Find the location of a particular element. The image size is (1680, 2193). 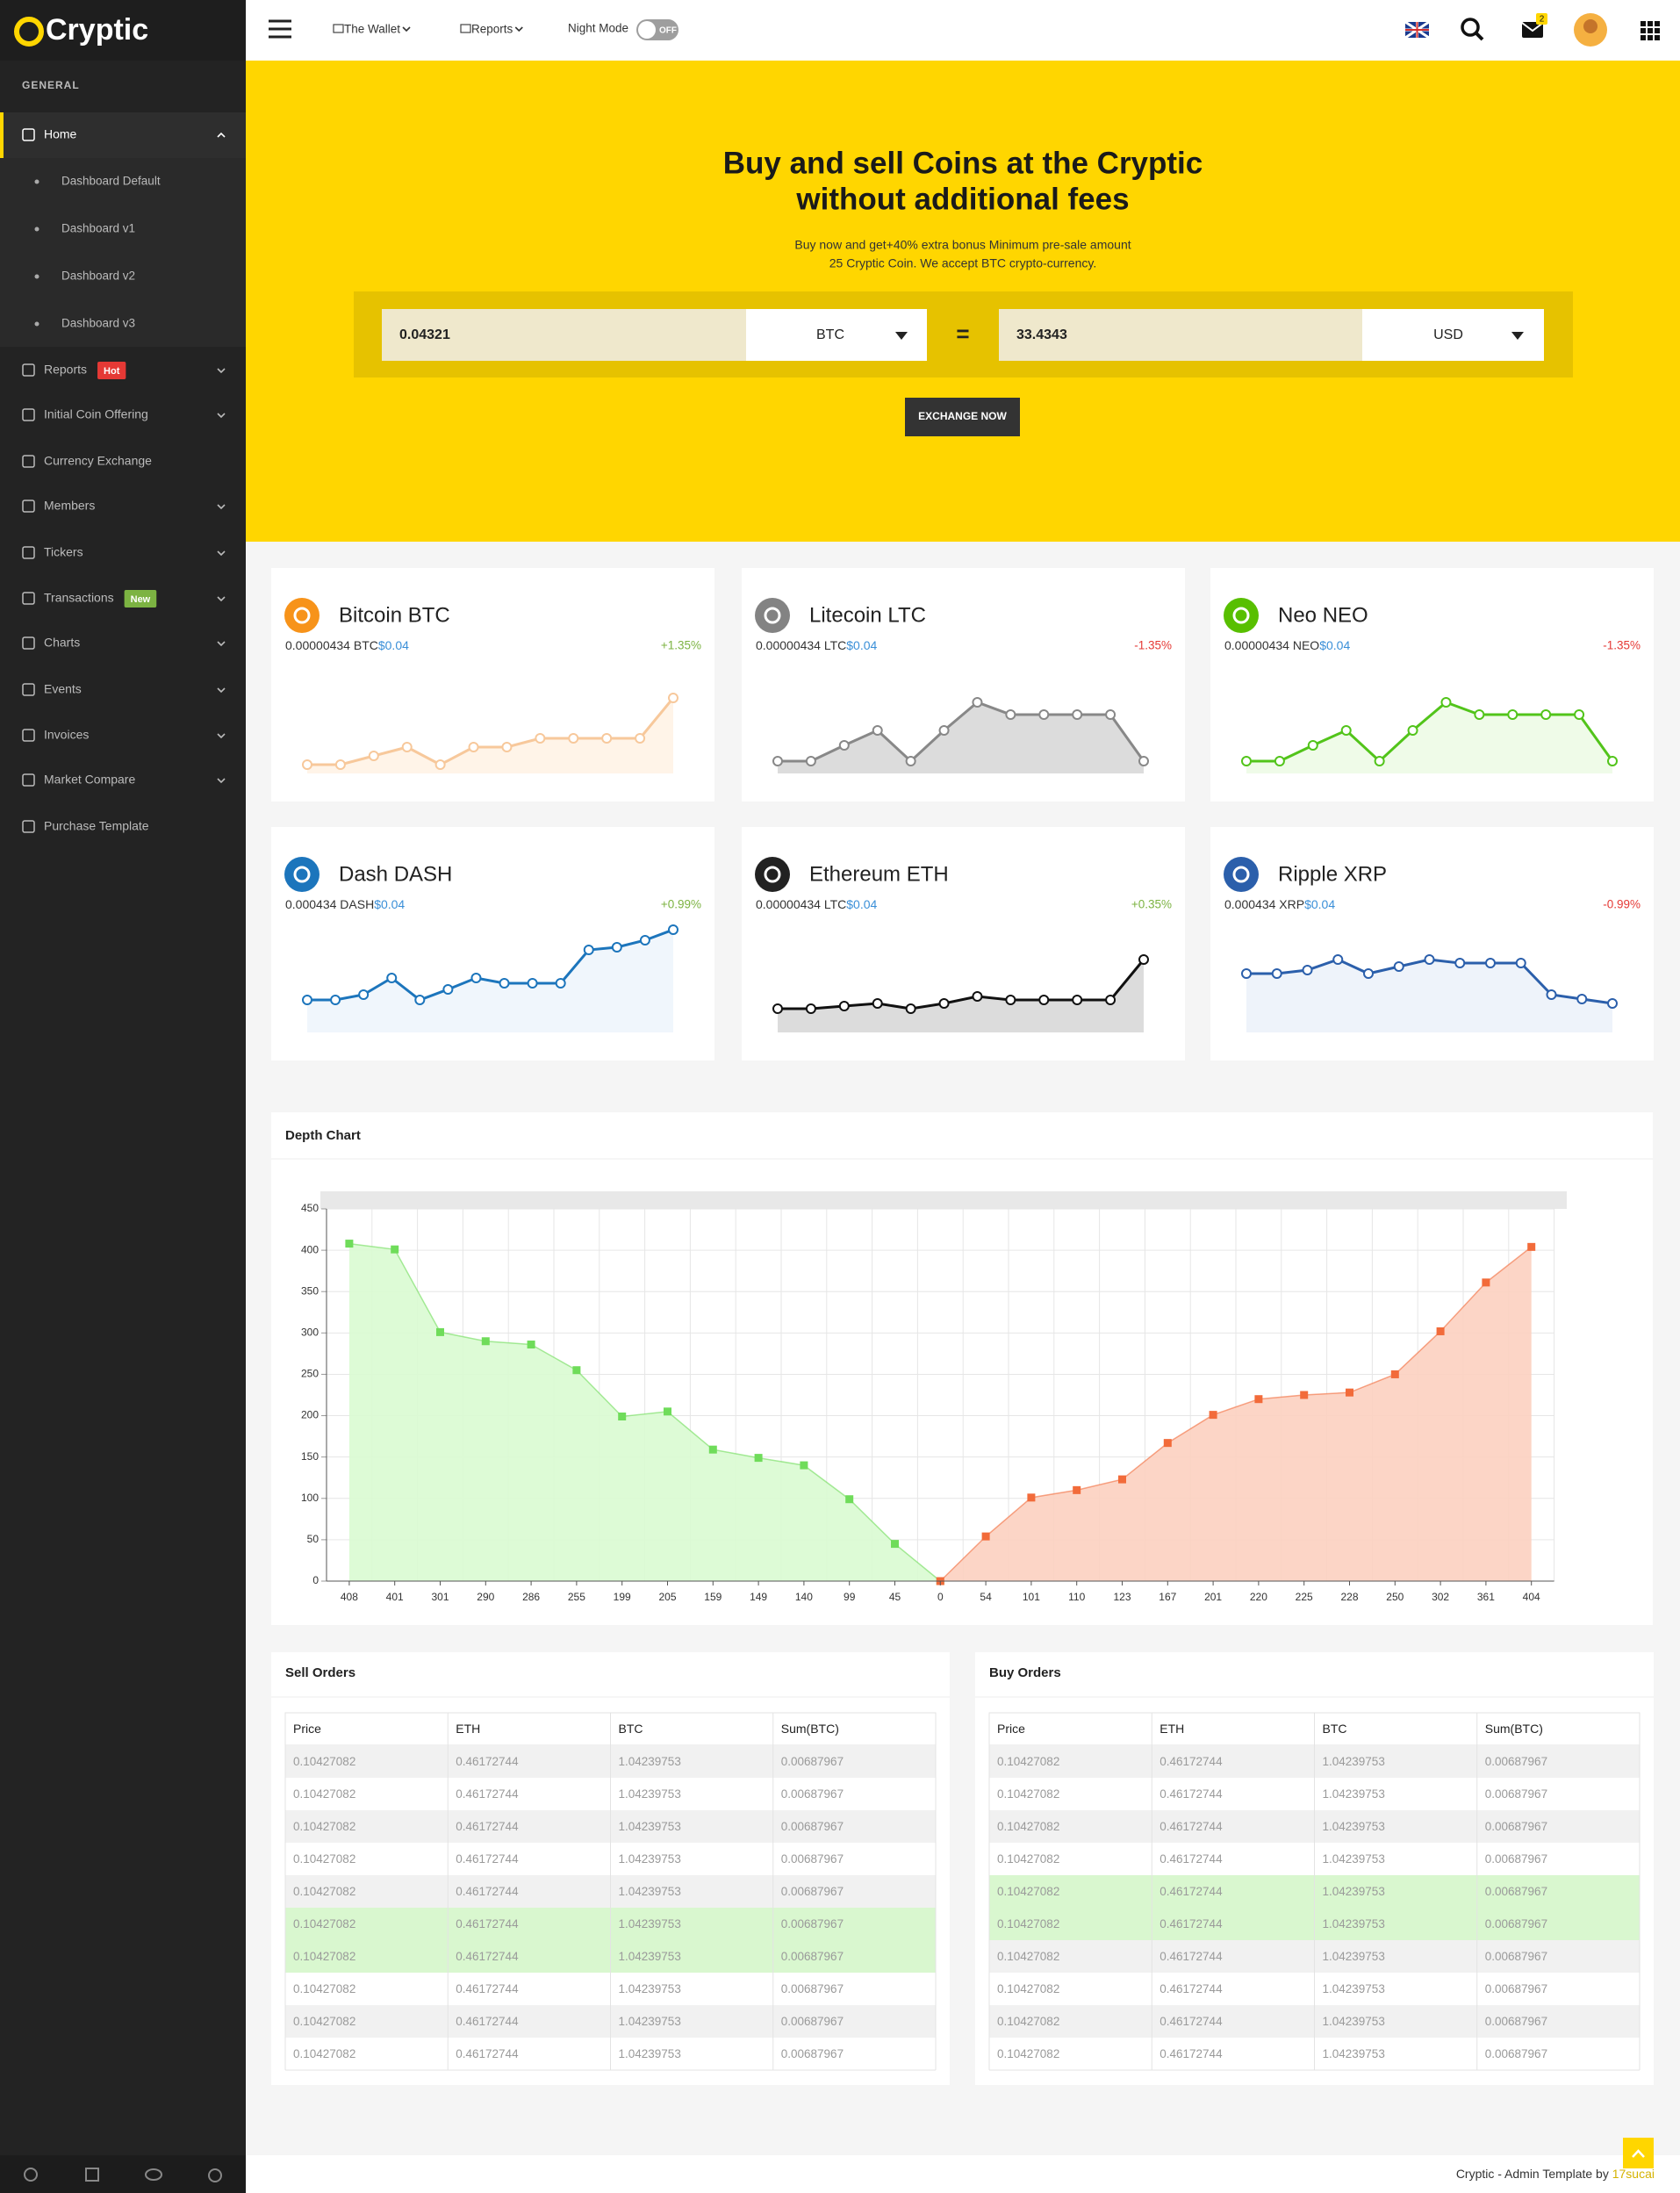

fullscreen-icon is located at coordinates (92, 2175).